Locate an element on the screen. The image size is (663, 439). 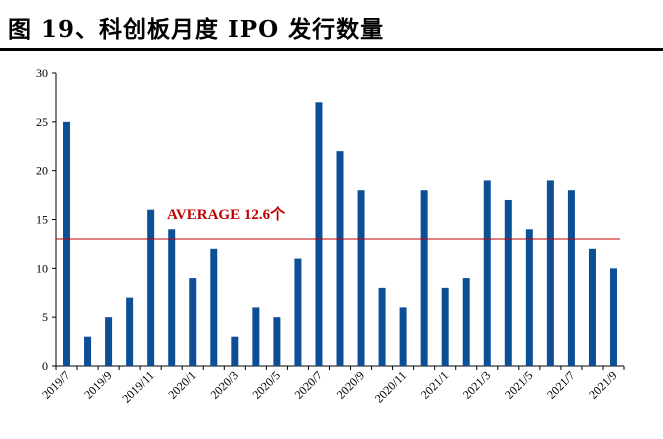
title-rule is located at coordinates (331, 49).